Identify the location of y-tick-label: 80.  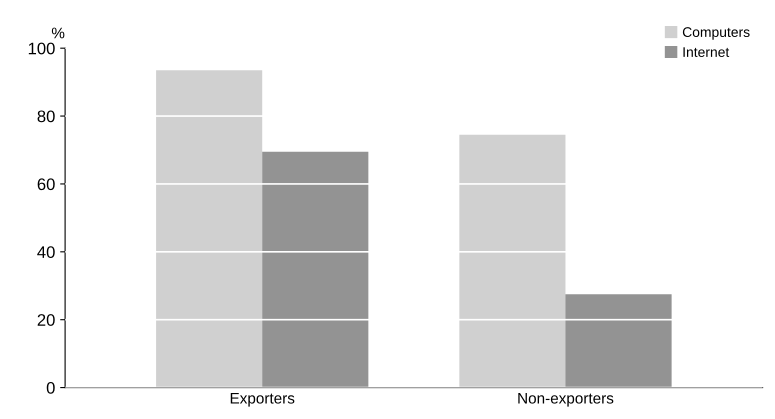
(46, 116).